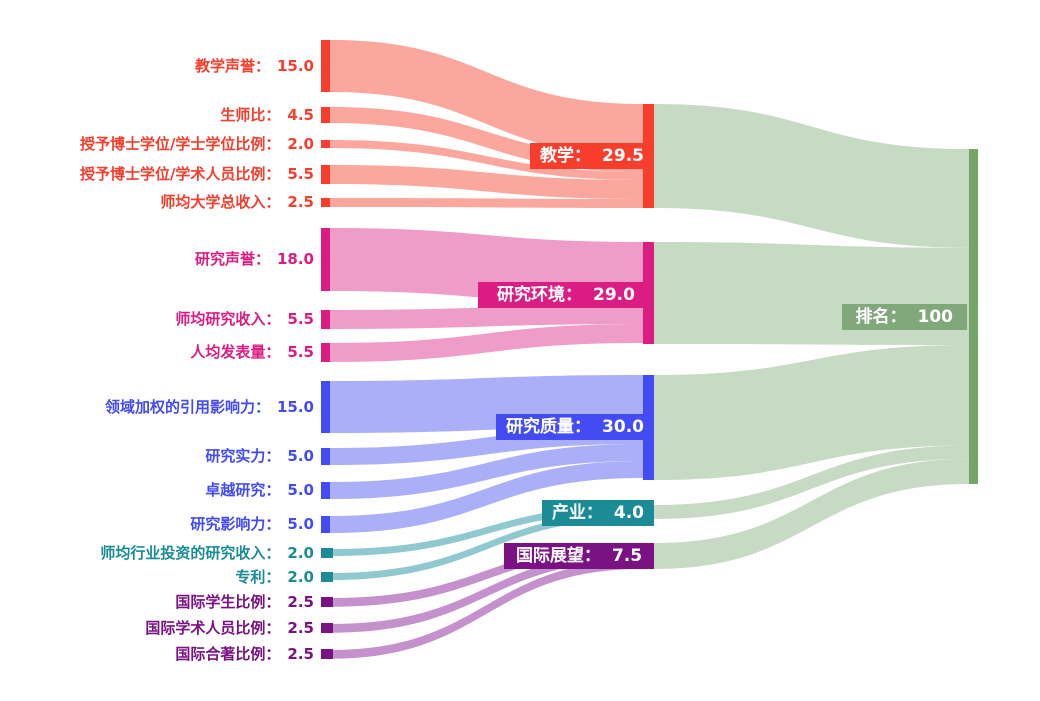 This screenshot has width=1040, height=701. I want to click on node-intl-staff, so click(327, 628).